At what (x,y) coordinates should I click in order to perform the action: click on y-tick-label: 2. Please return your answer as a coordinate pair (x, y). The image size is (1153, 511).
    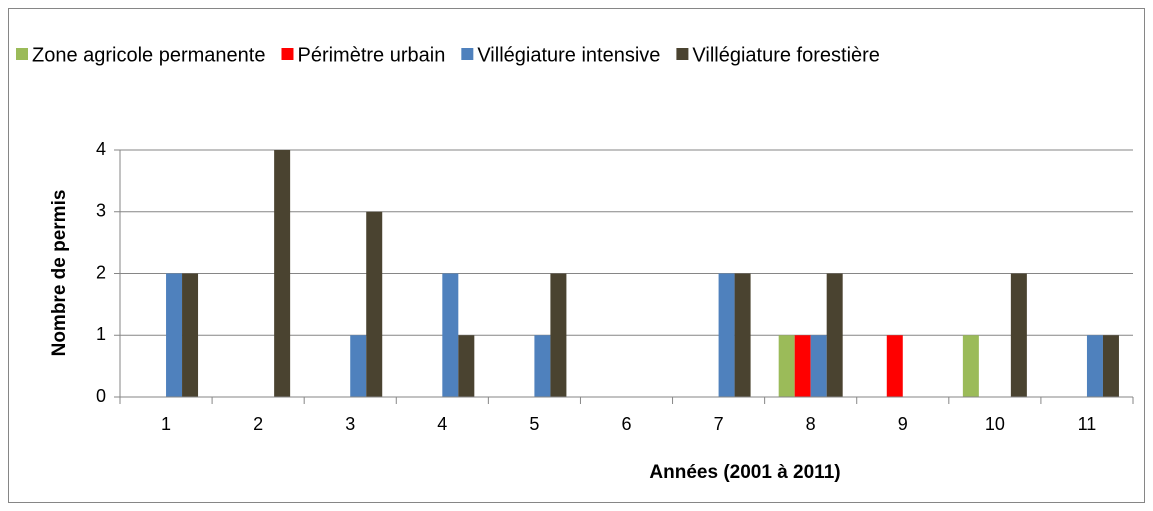
    Looking at the image, I should click on (101, 272).